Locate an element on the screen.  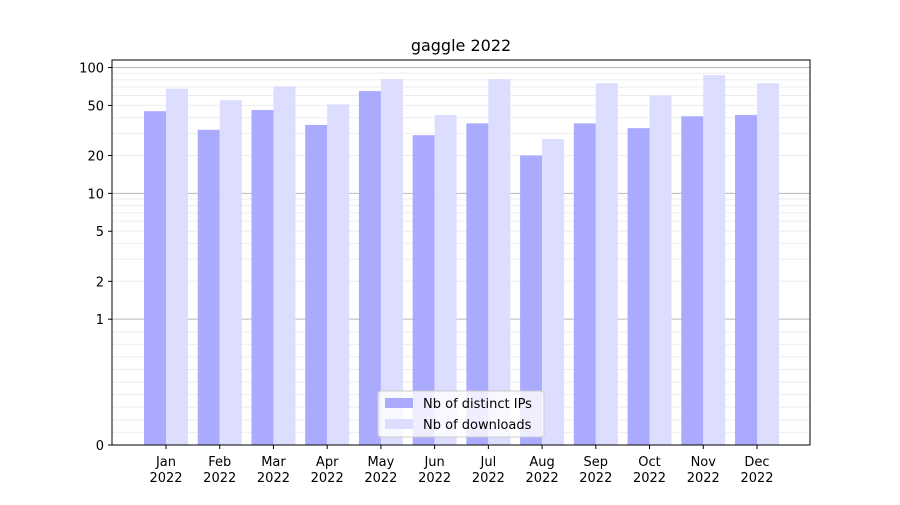
x-tick-label: Dec 2022 is located at coordinates (756, 470).